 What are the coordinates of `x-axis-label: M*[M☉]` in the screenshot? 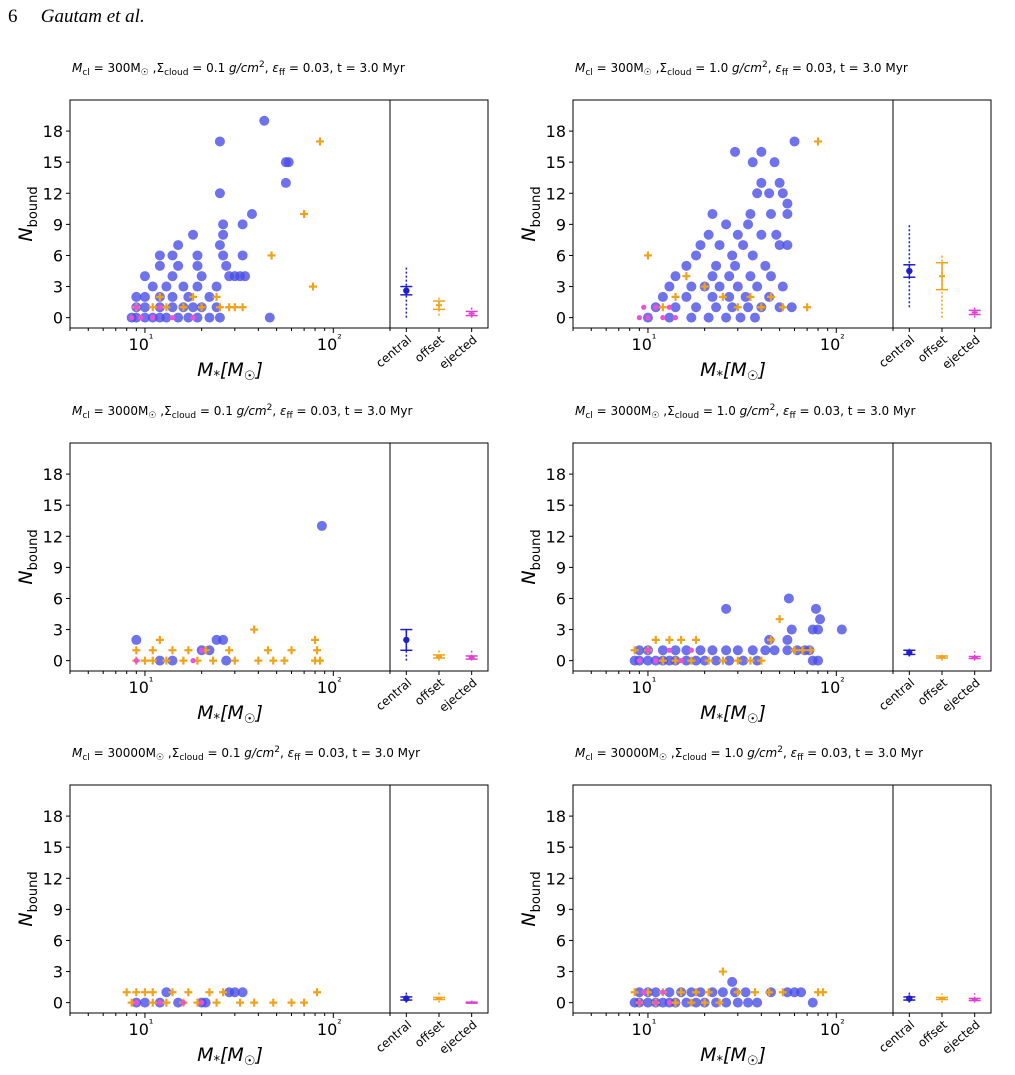 It's located at (230, 1056).